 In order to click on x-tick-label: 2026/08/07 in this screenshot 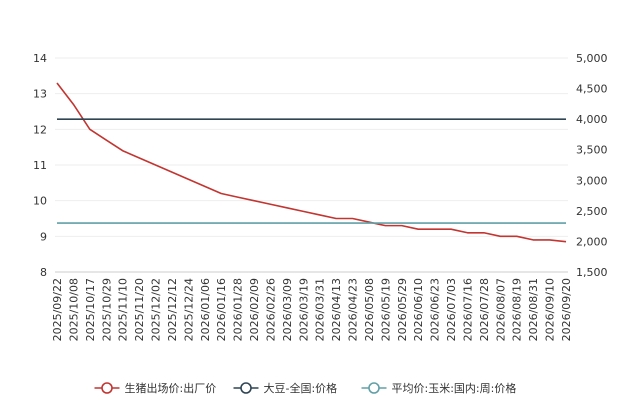, I will do `click(500, 309)`.